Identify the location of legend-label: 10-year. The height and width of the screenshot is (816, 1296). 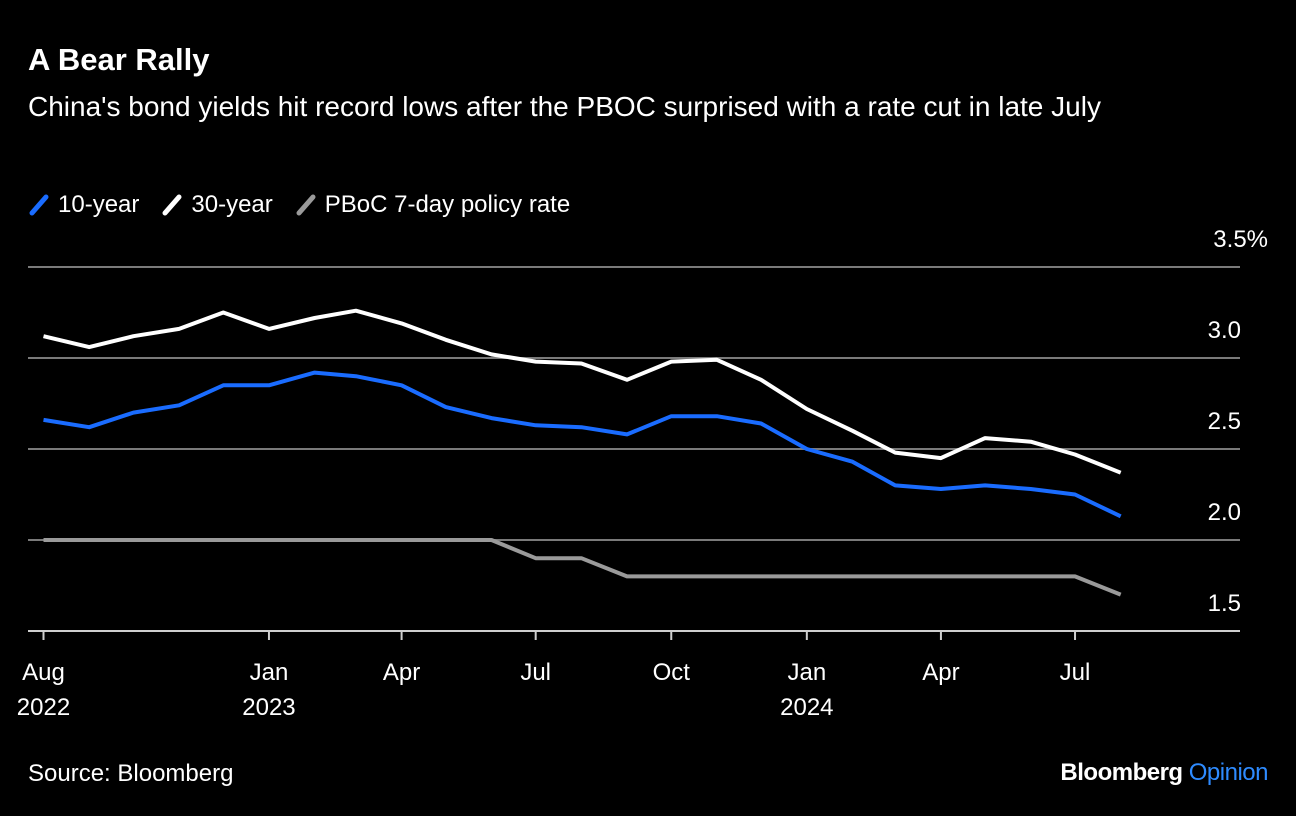
(99, 204).